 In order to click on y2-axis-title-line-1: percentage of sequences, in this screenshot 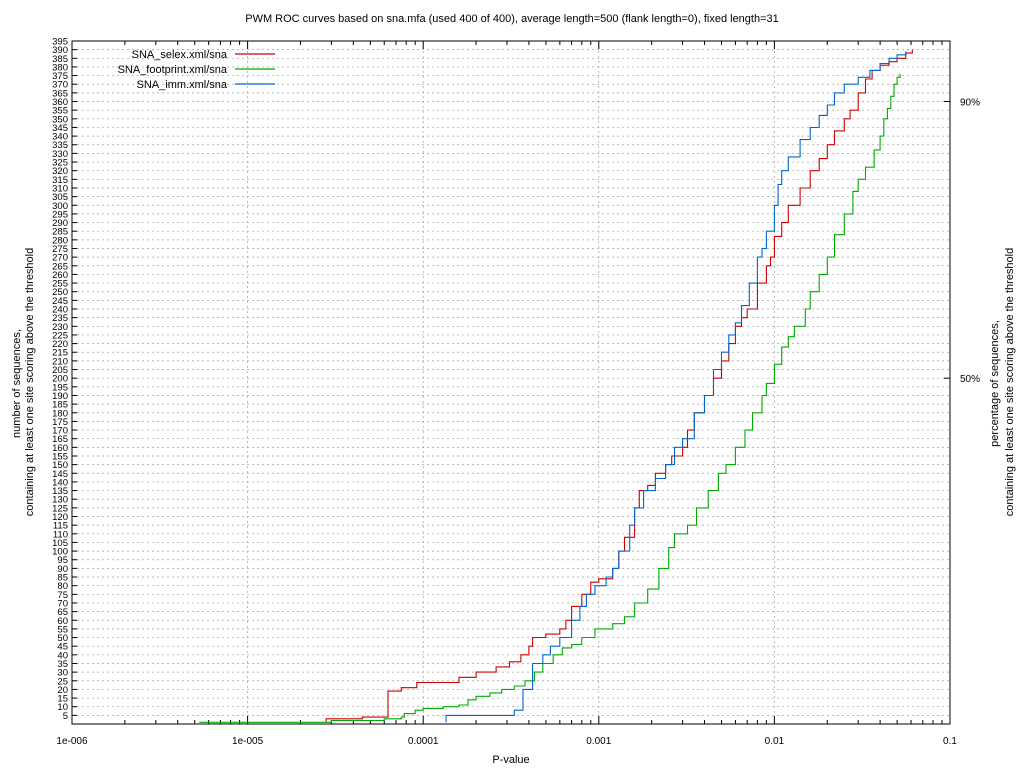, I will do `click(995, 383)`.